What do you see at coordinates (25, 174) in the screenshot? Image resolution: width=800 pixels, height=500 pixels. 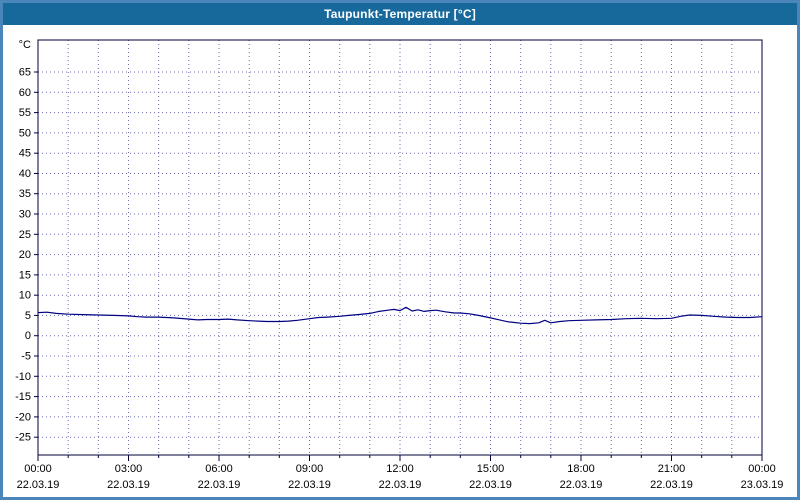 I see `svg-text: 40` at bounding box center [25, 174].